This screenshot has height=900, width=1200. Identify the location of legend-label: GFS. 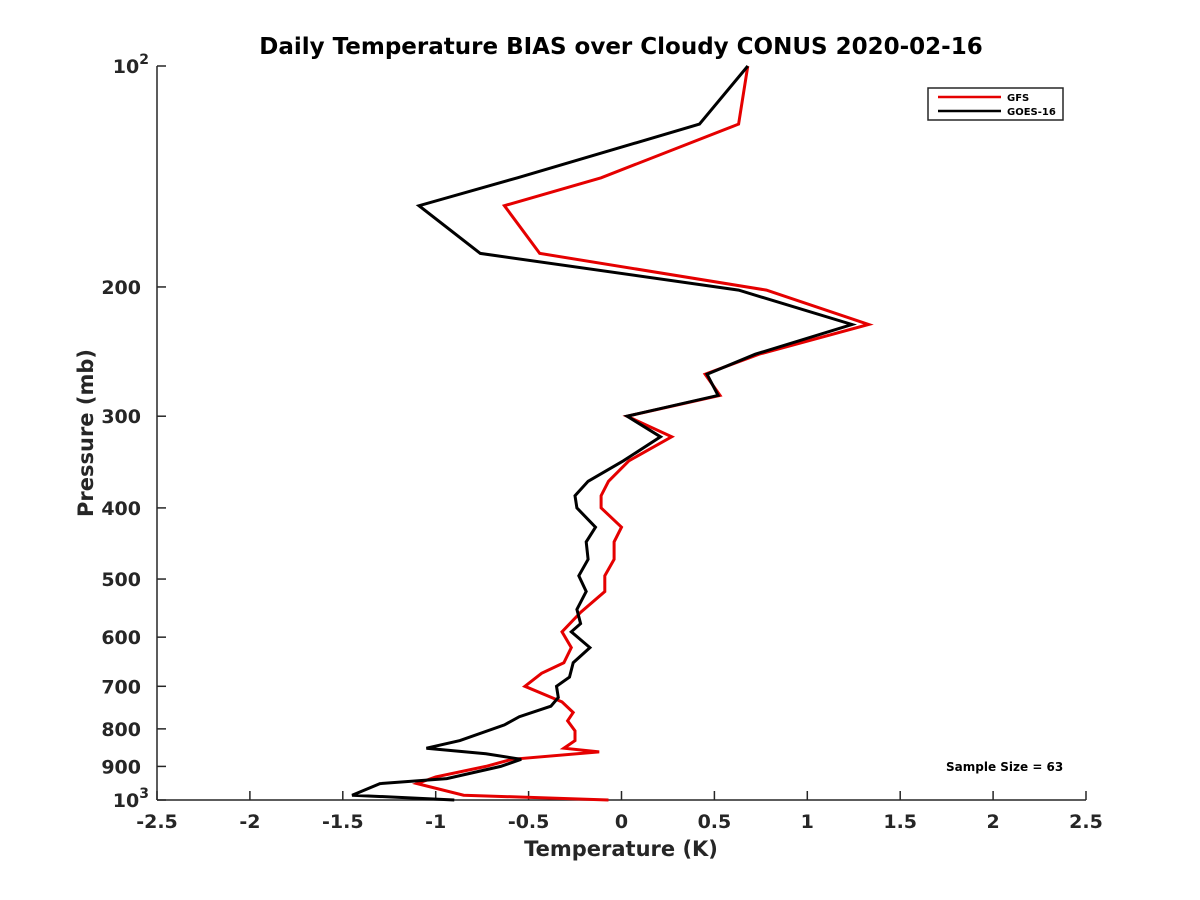
(1018, 98).